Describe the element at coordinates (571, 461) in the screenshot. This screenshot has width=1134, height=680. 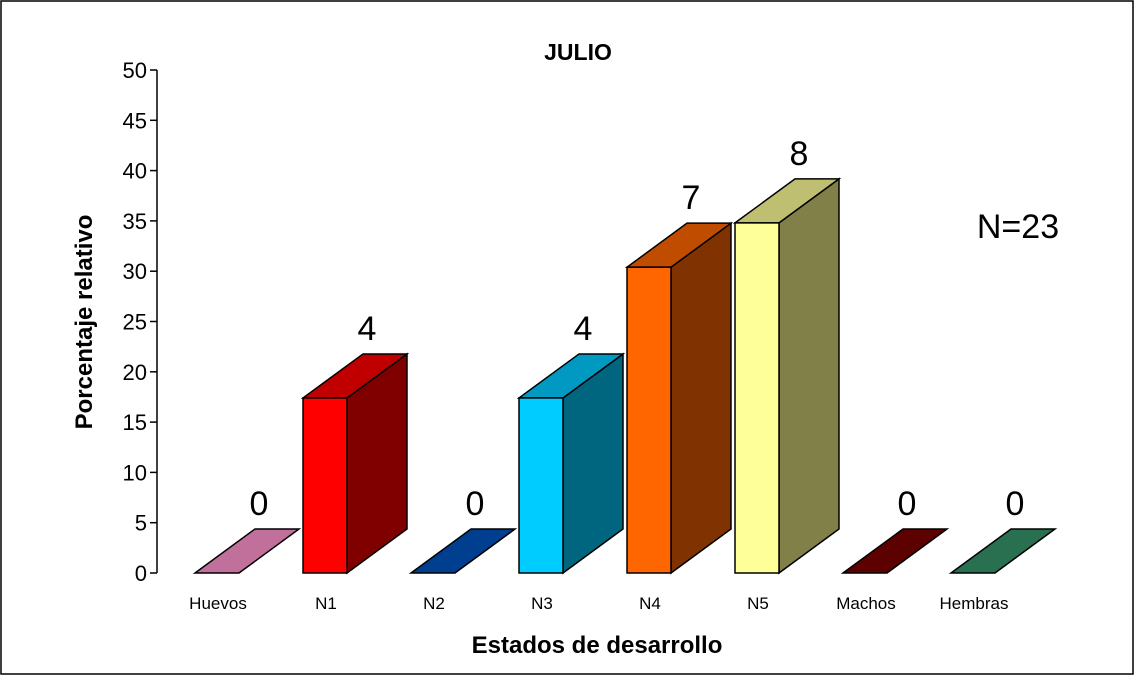
I see `bar-n3: 4 N3` at that location.